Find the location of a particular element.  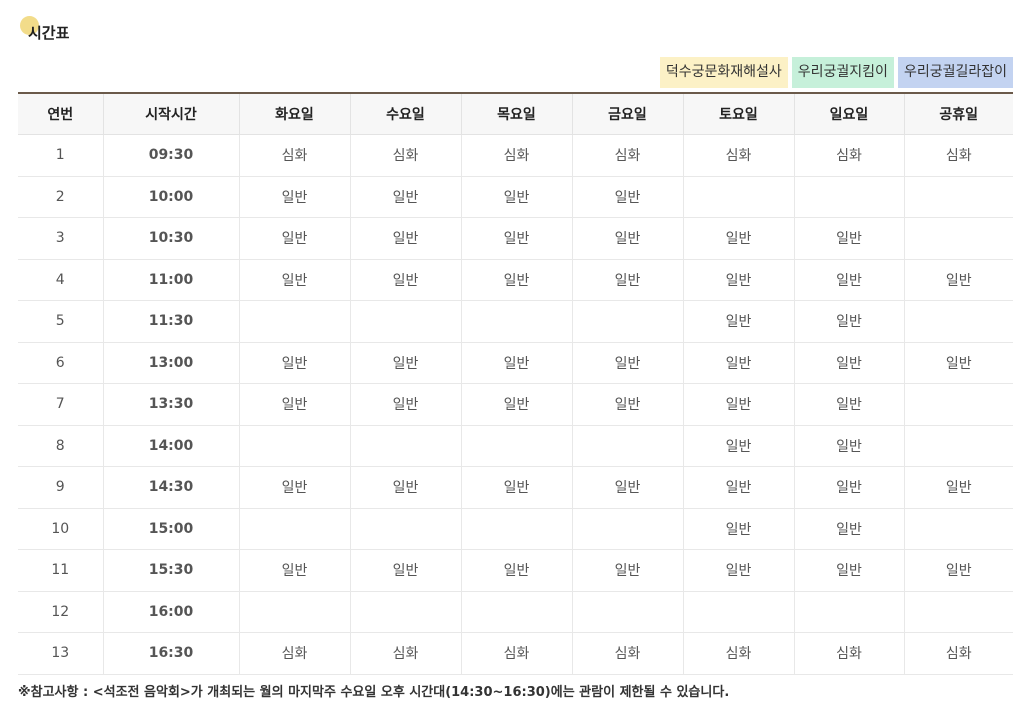

start-time: 13:00 is located at coordinates (171, 363).